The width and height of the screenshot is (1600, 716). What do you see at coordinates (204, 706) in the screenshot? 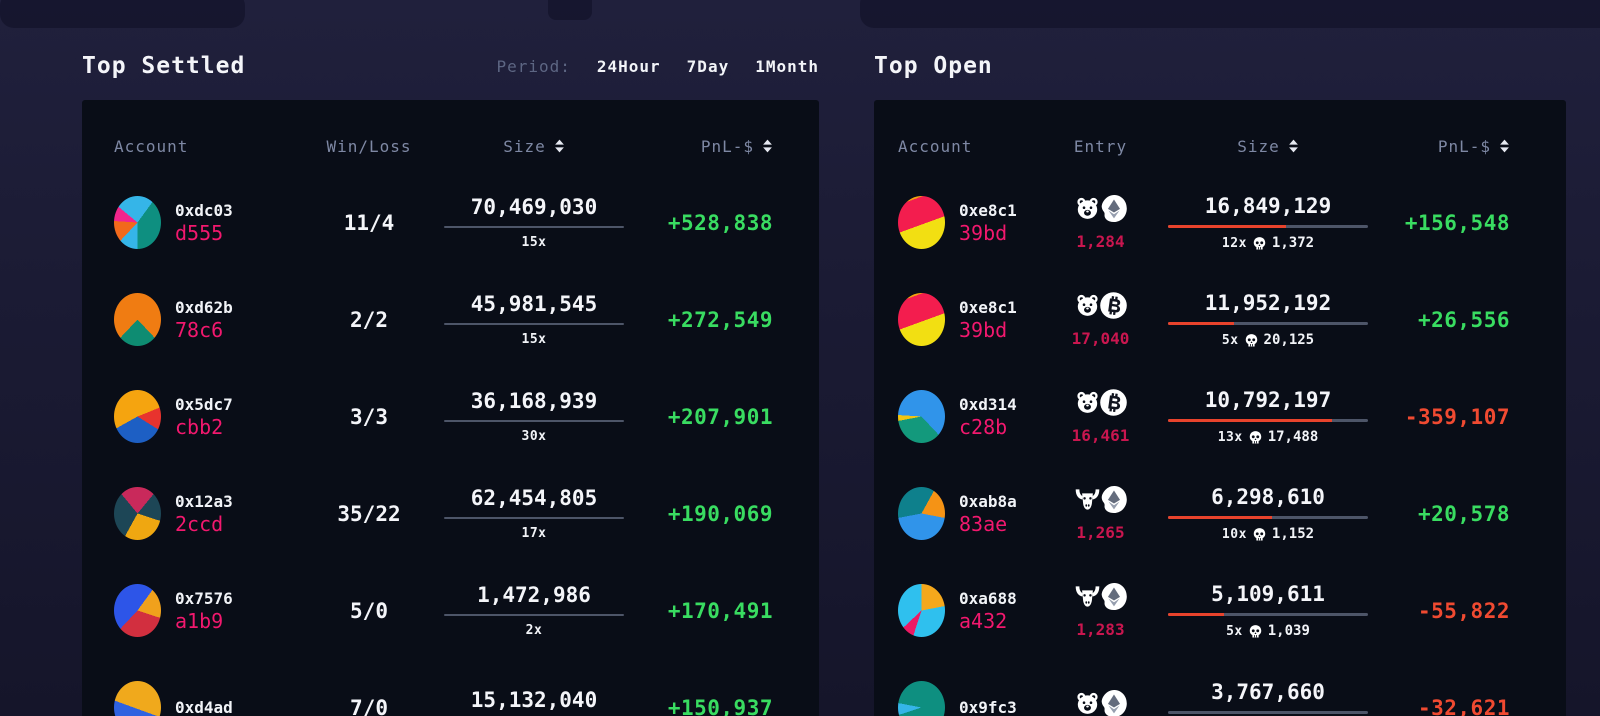
I see `account-address: 0xd4ad` at bounding box center [204, 706].